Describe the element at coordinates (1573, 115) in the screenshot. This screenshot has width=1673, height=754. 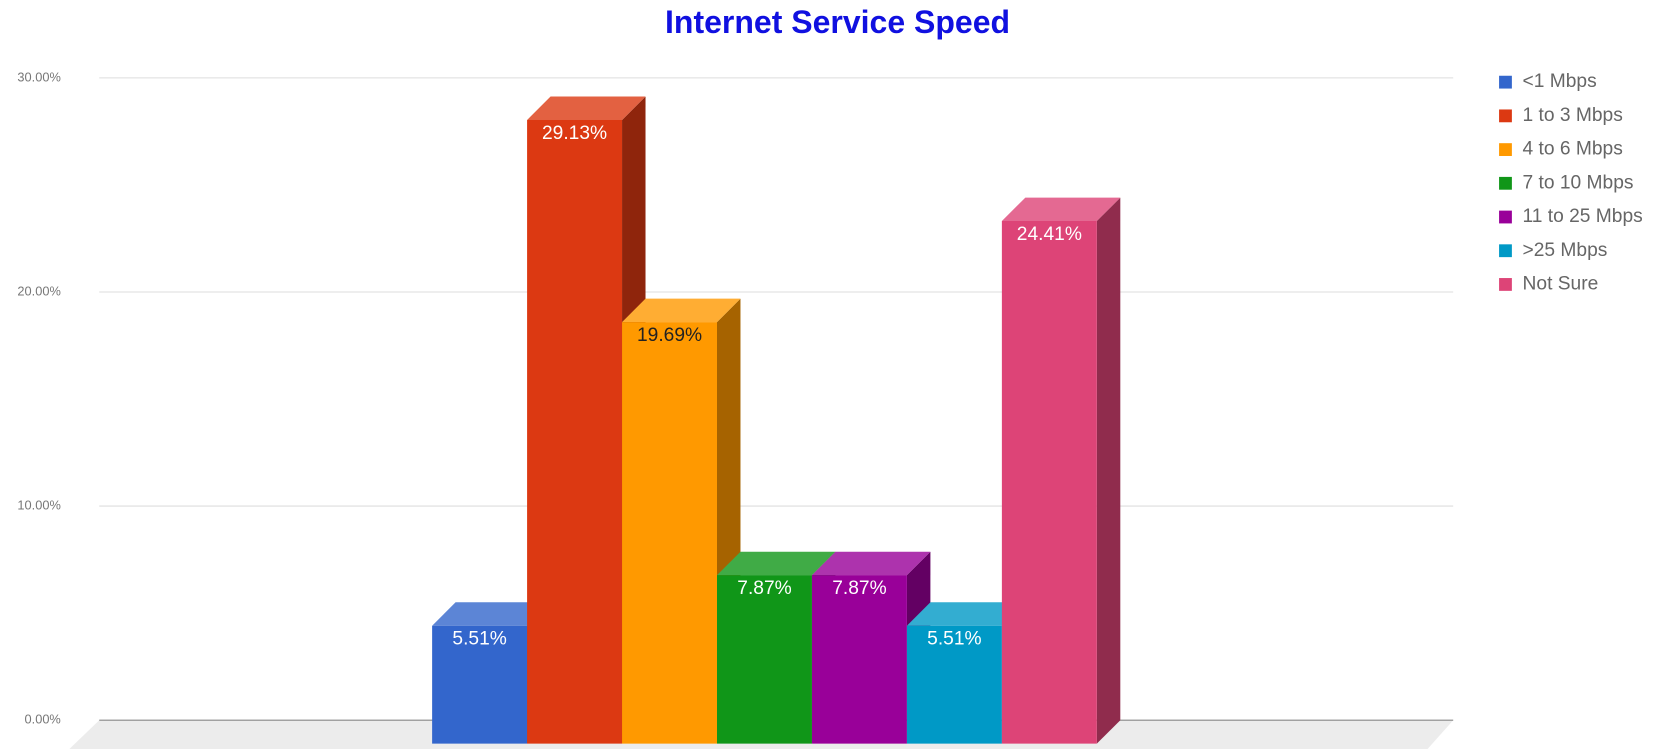
I see `legend-label: 1 to 3 Mbps` at that location.